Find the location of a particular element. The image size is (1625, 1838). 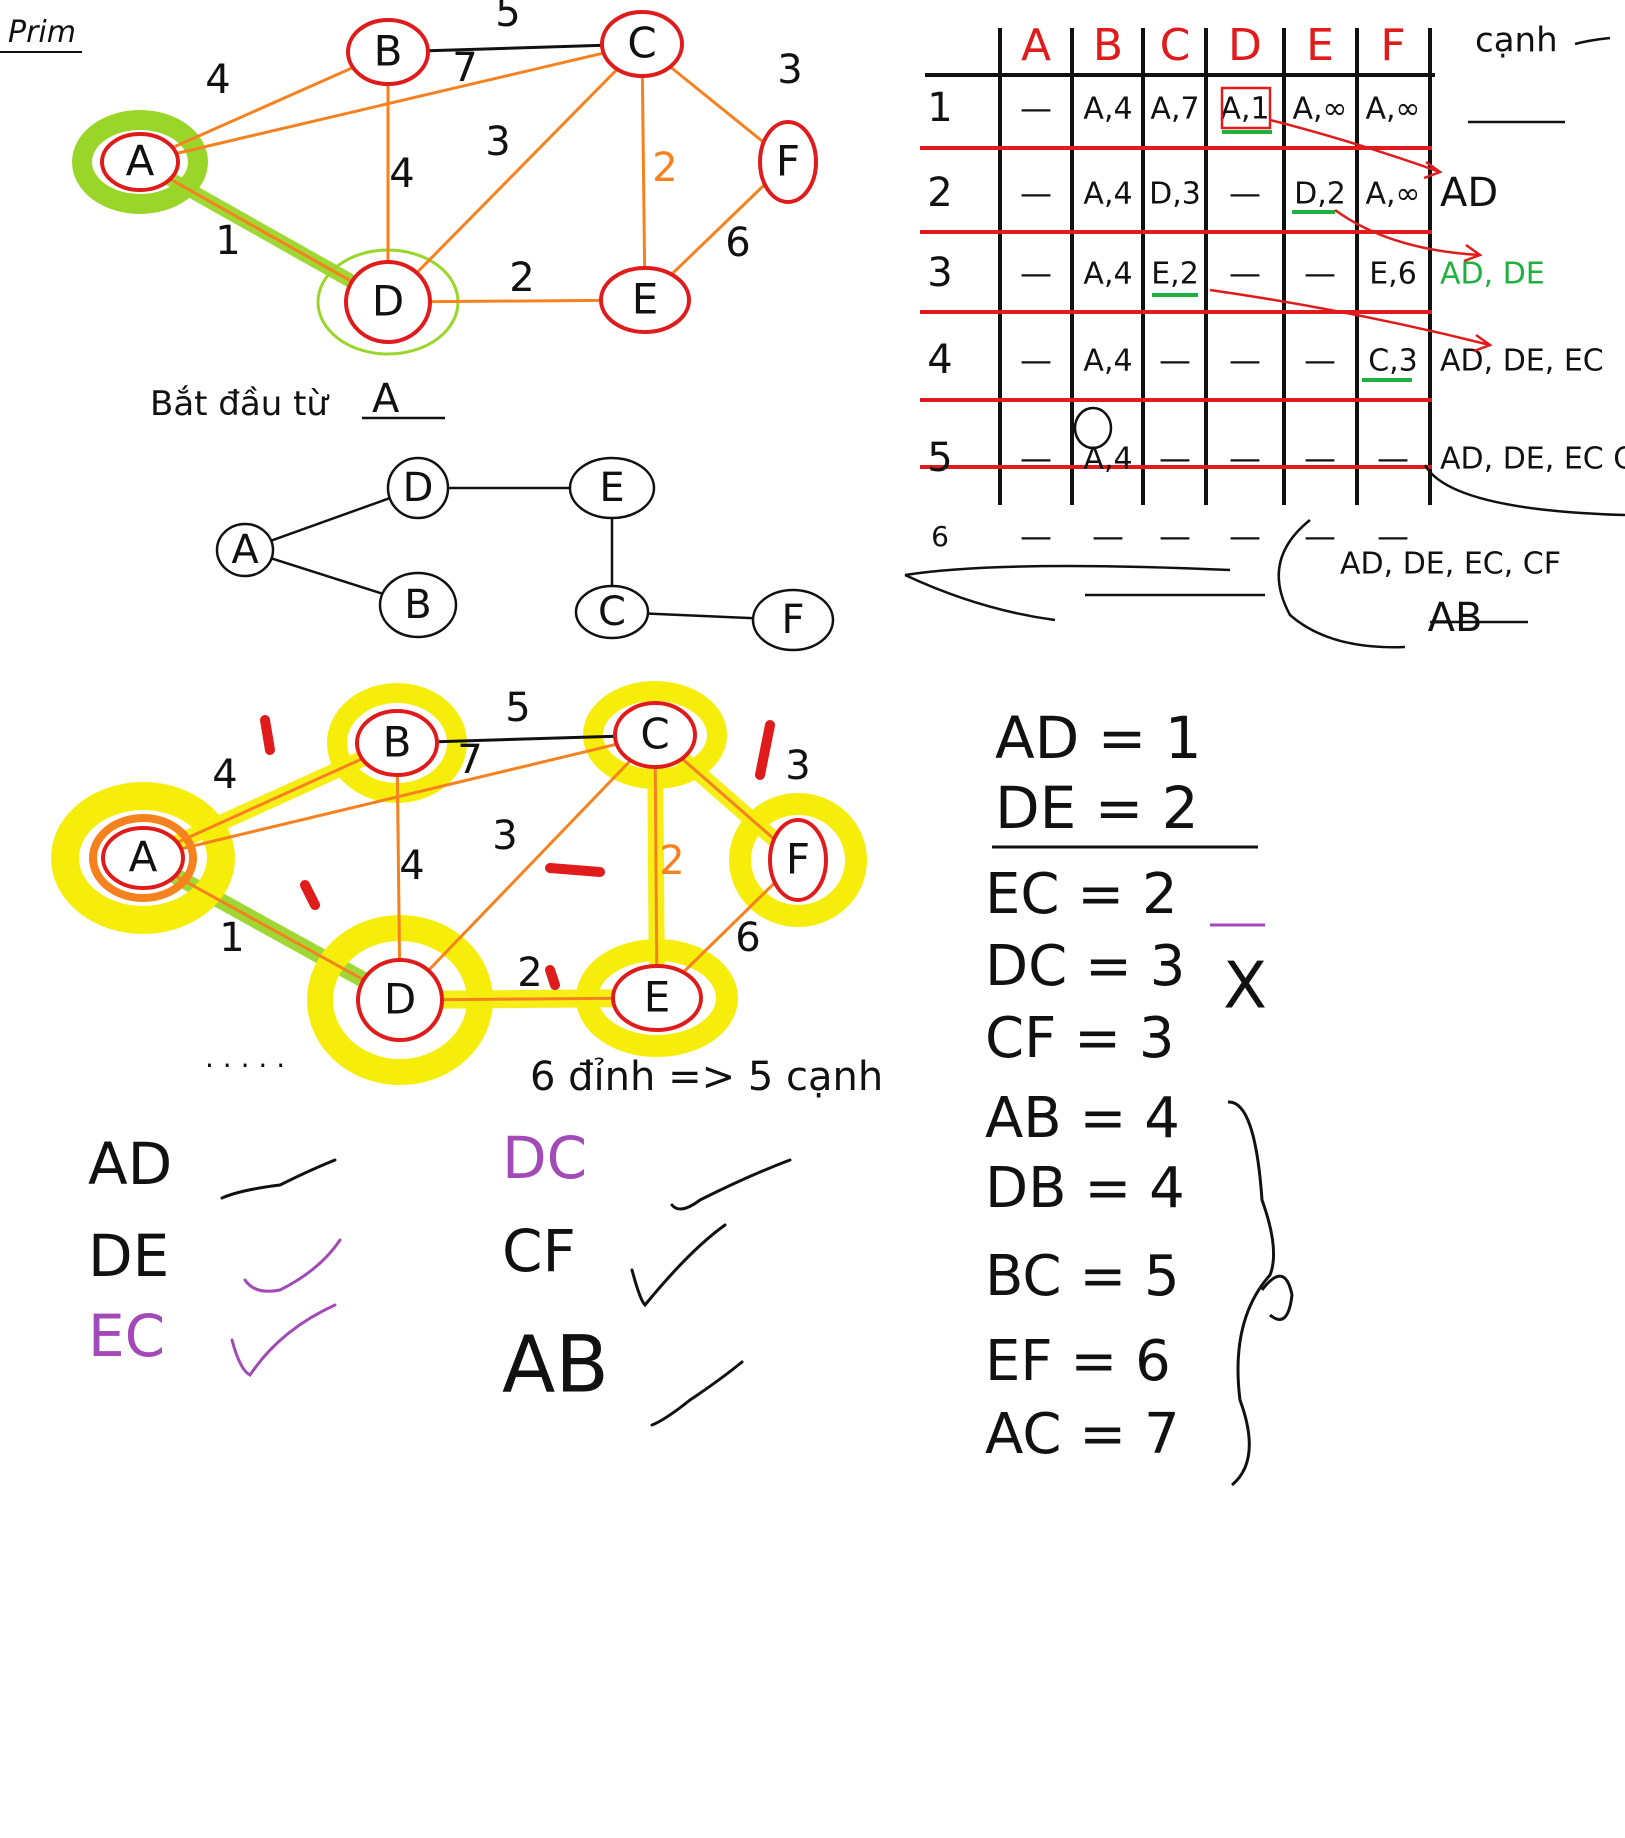

sorted-edge: DE = 2 is located at coordinates (1097, 808).